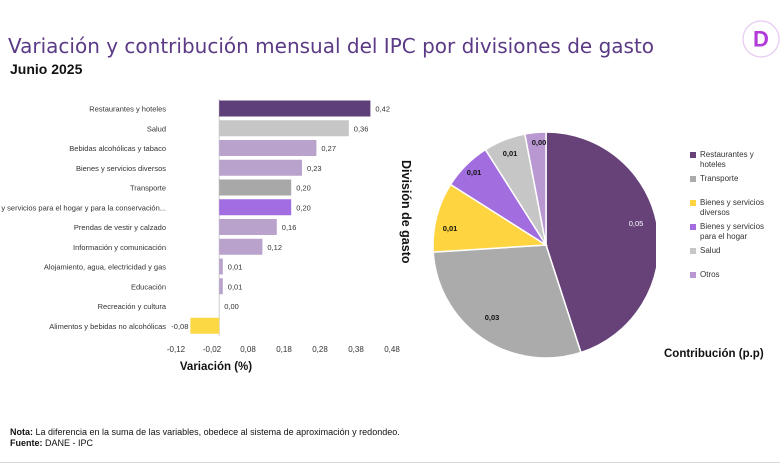 The width and height of the screenshot is (780, 470). Describe the element at coordinates (212, 349) in the screenshot. I see `x-tick-label: -0,02` at that location.